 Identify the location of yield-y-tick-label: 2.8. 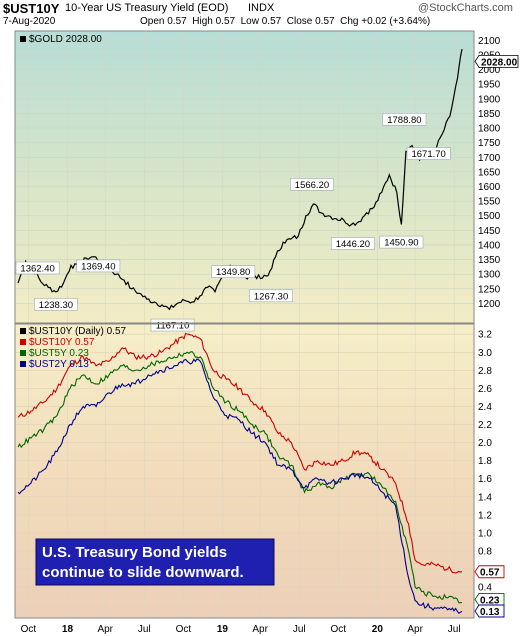
(485, 371).